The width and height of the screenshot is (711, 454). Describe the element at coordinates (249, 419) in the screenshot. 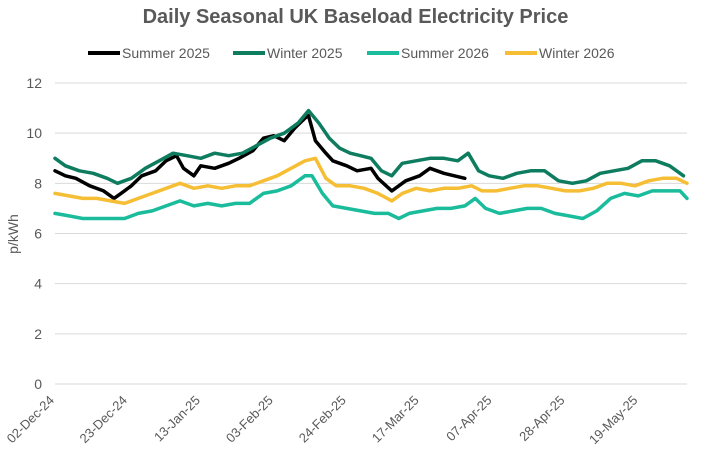

I see `x-tick-label: 03-Feb-25` at that location.